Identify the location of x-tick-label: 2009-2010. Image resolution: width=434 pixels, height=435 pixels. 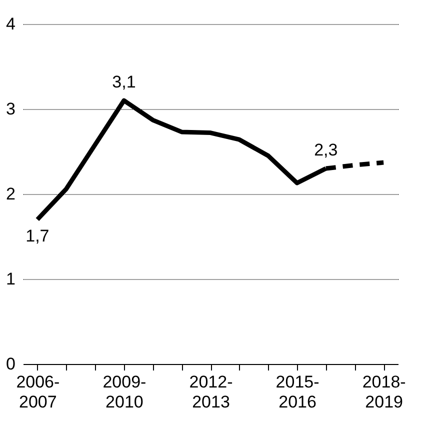
(124, 392).